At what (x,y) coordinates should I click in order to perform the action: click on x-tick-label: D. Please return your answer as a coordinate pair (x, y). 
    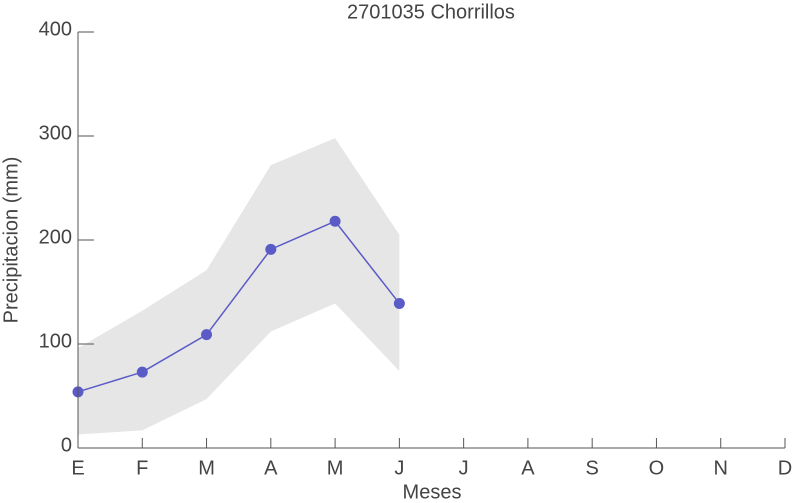
    Looking at the image, I should click on (785, 468).